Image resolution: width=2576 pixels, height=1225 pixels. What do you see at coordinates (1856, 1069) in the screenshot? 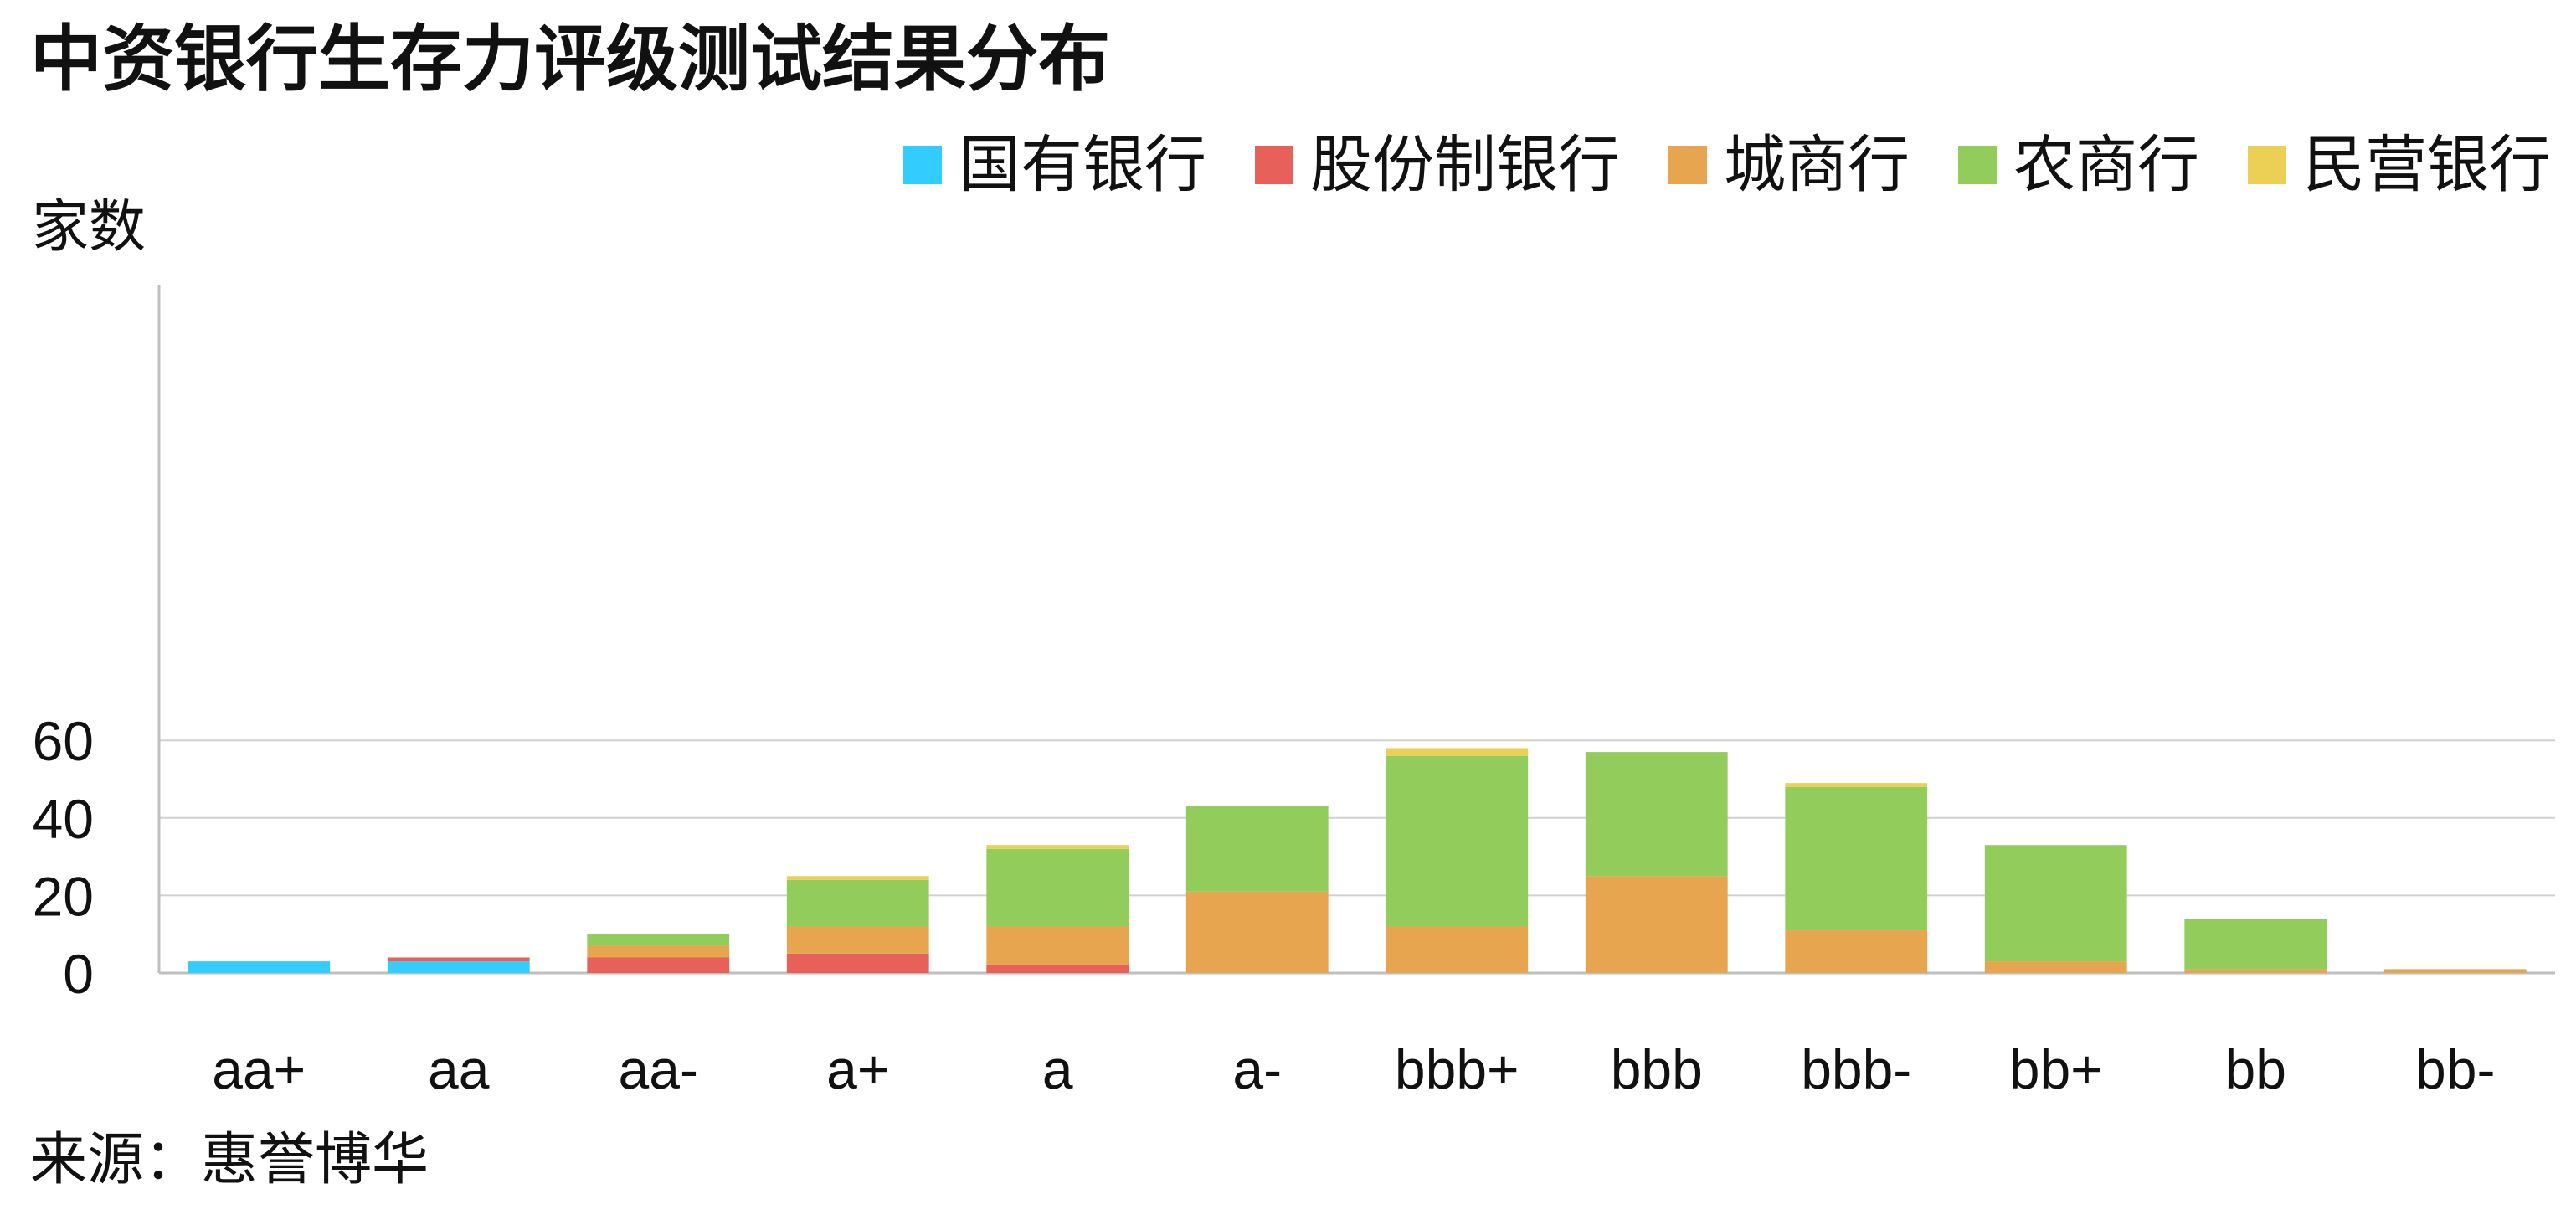
I see `x-tick-label: bbb-` at bounding box center [1856, 1069].